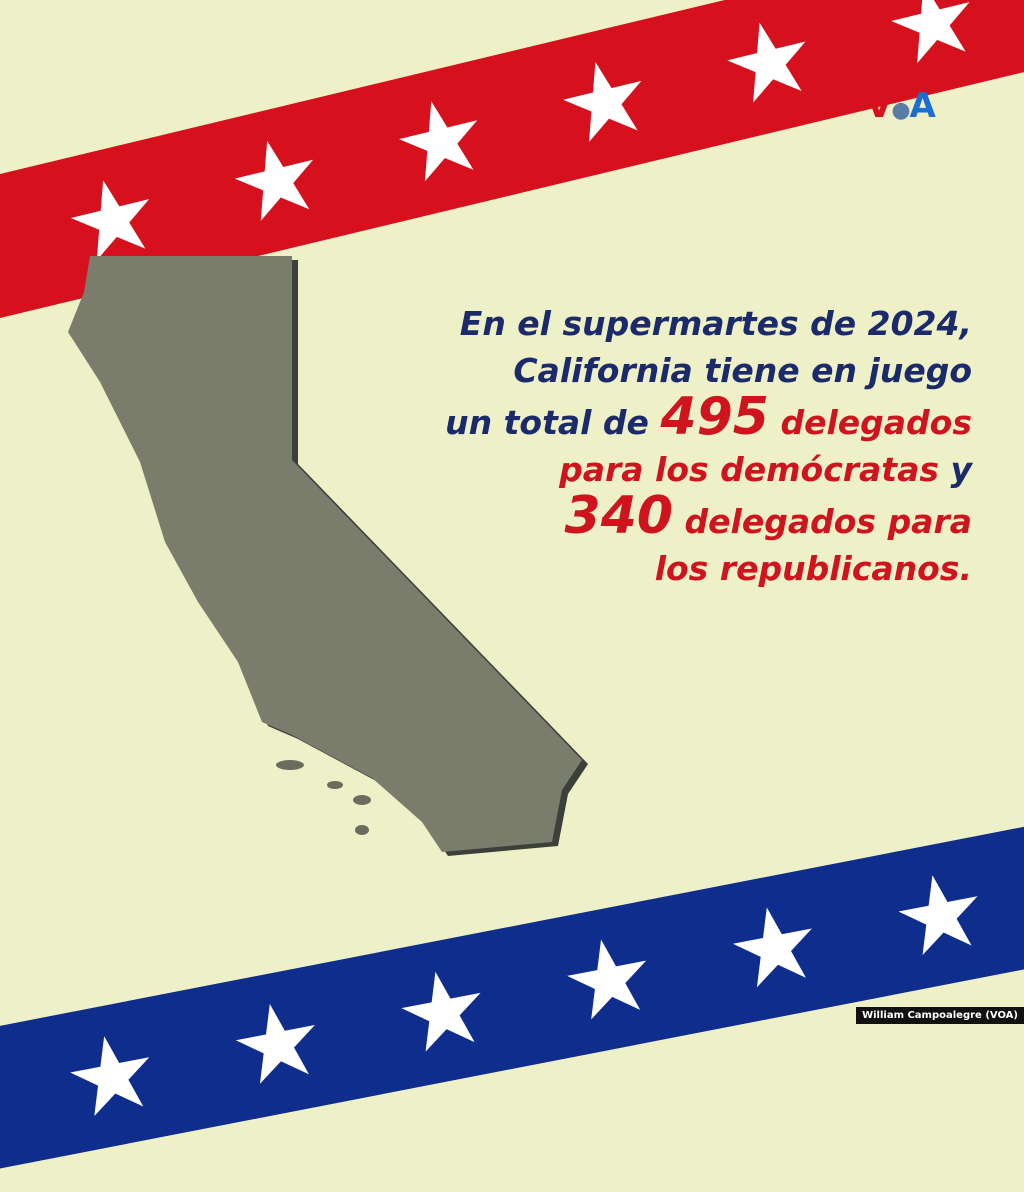 This screenshot has width=1024, height=1192. What do you see at coordinates (901, 106) in the screenshot?
I see `voa-logo: V●A` at bounding box center [901, 106].